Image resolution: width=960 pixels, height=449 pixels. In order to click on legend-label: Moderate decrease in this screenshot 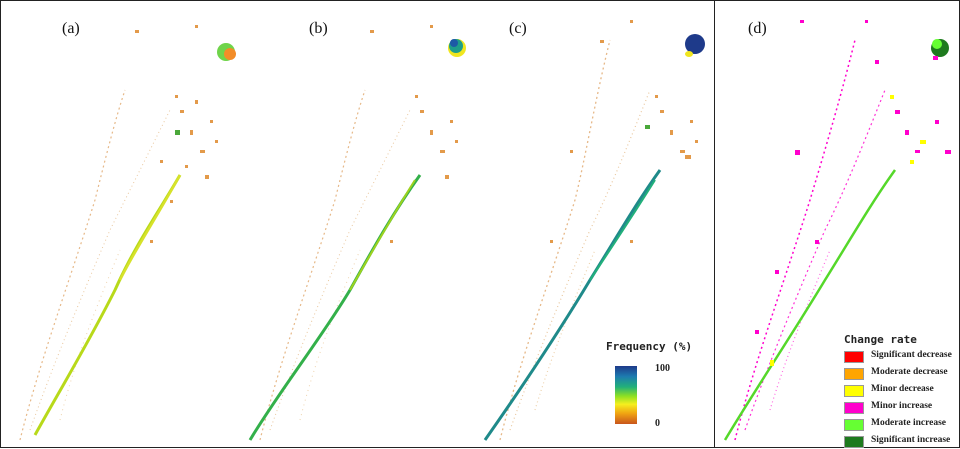, I will do `click(909, 372)`.